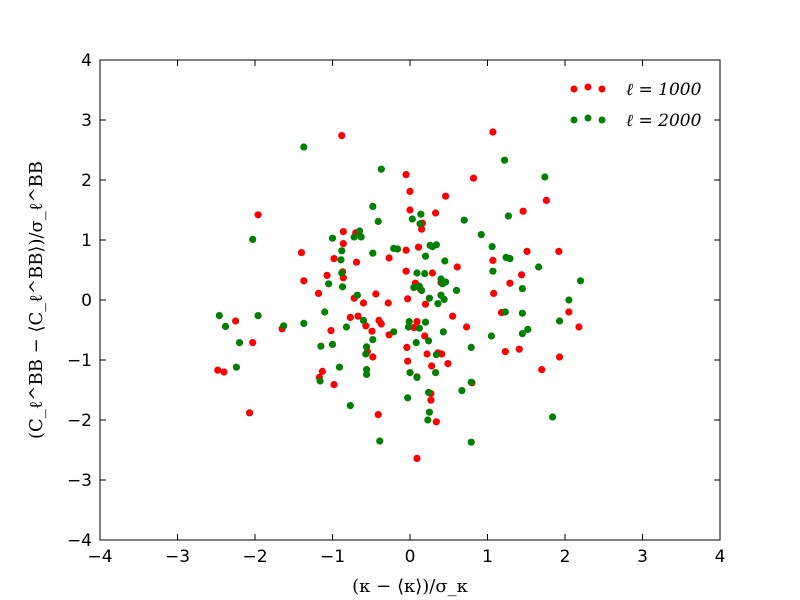  I want to click on y-tick-label: −2, so click(79, 421).